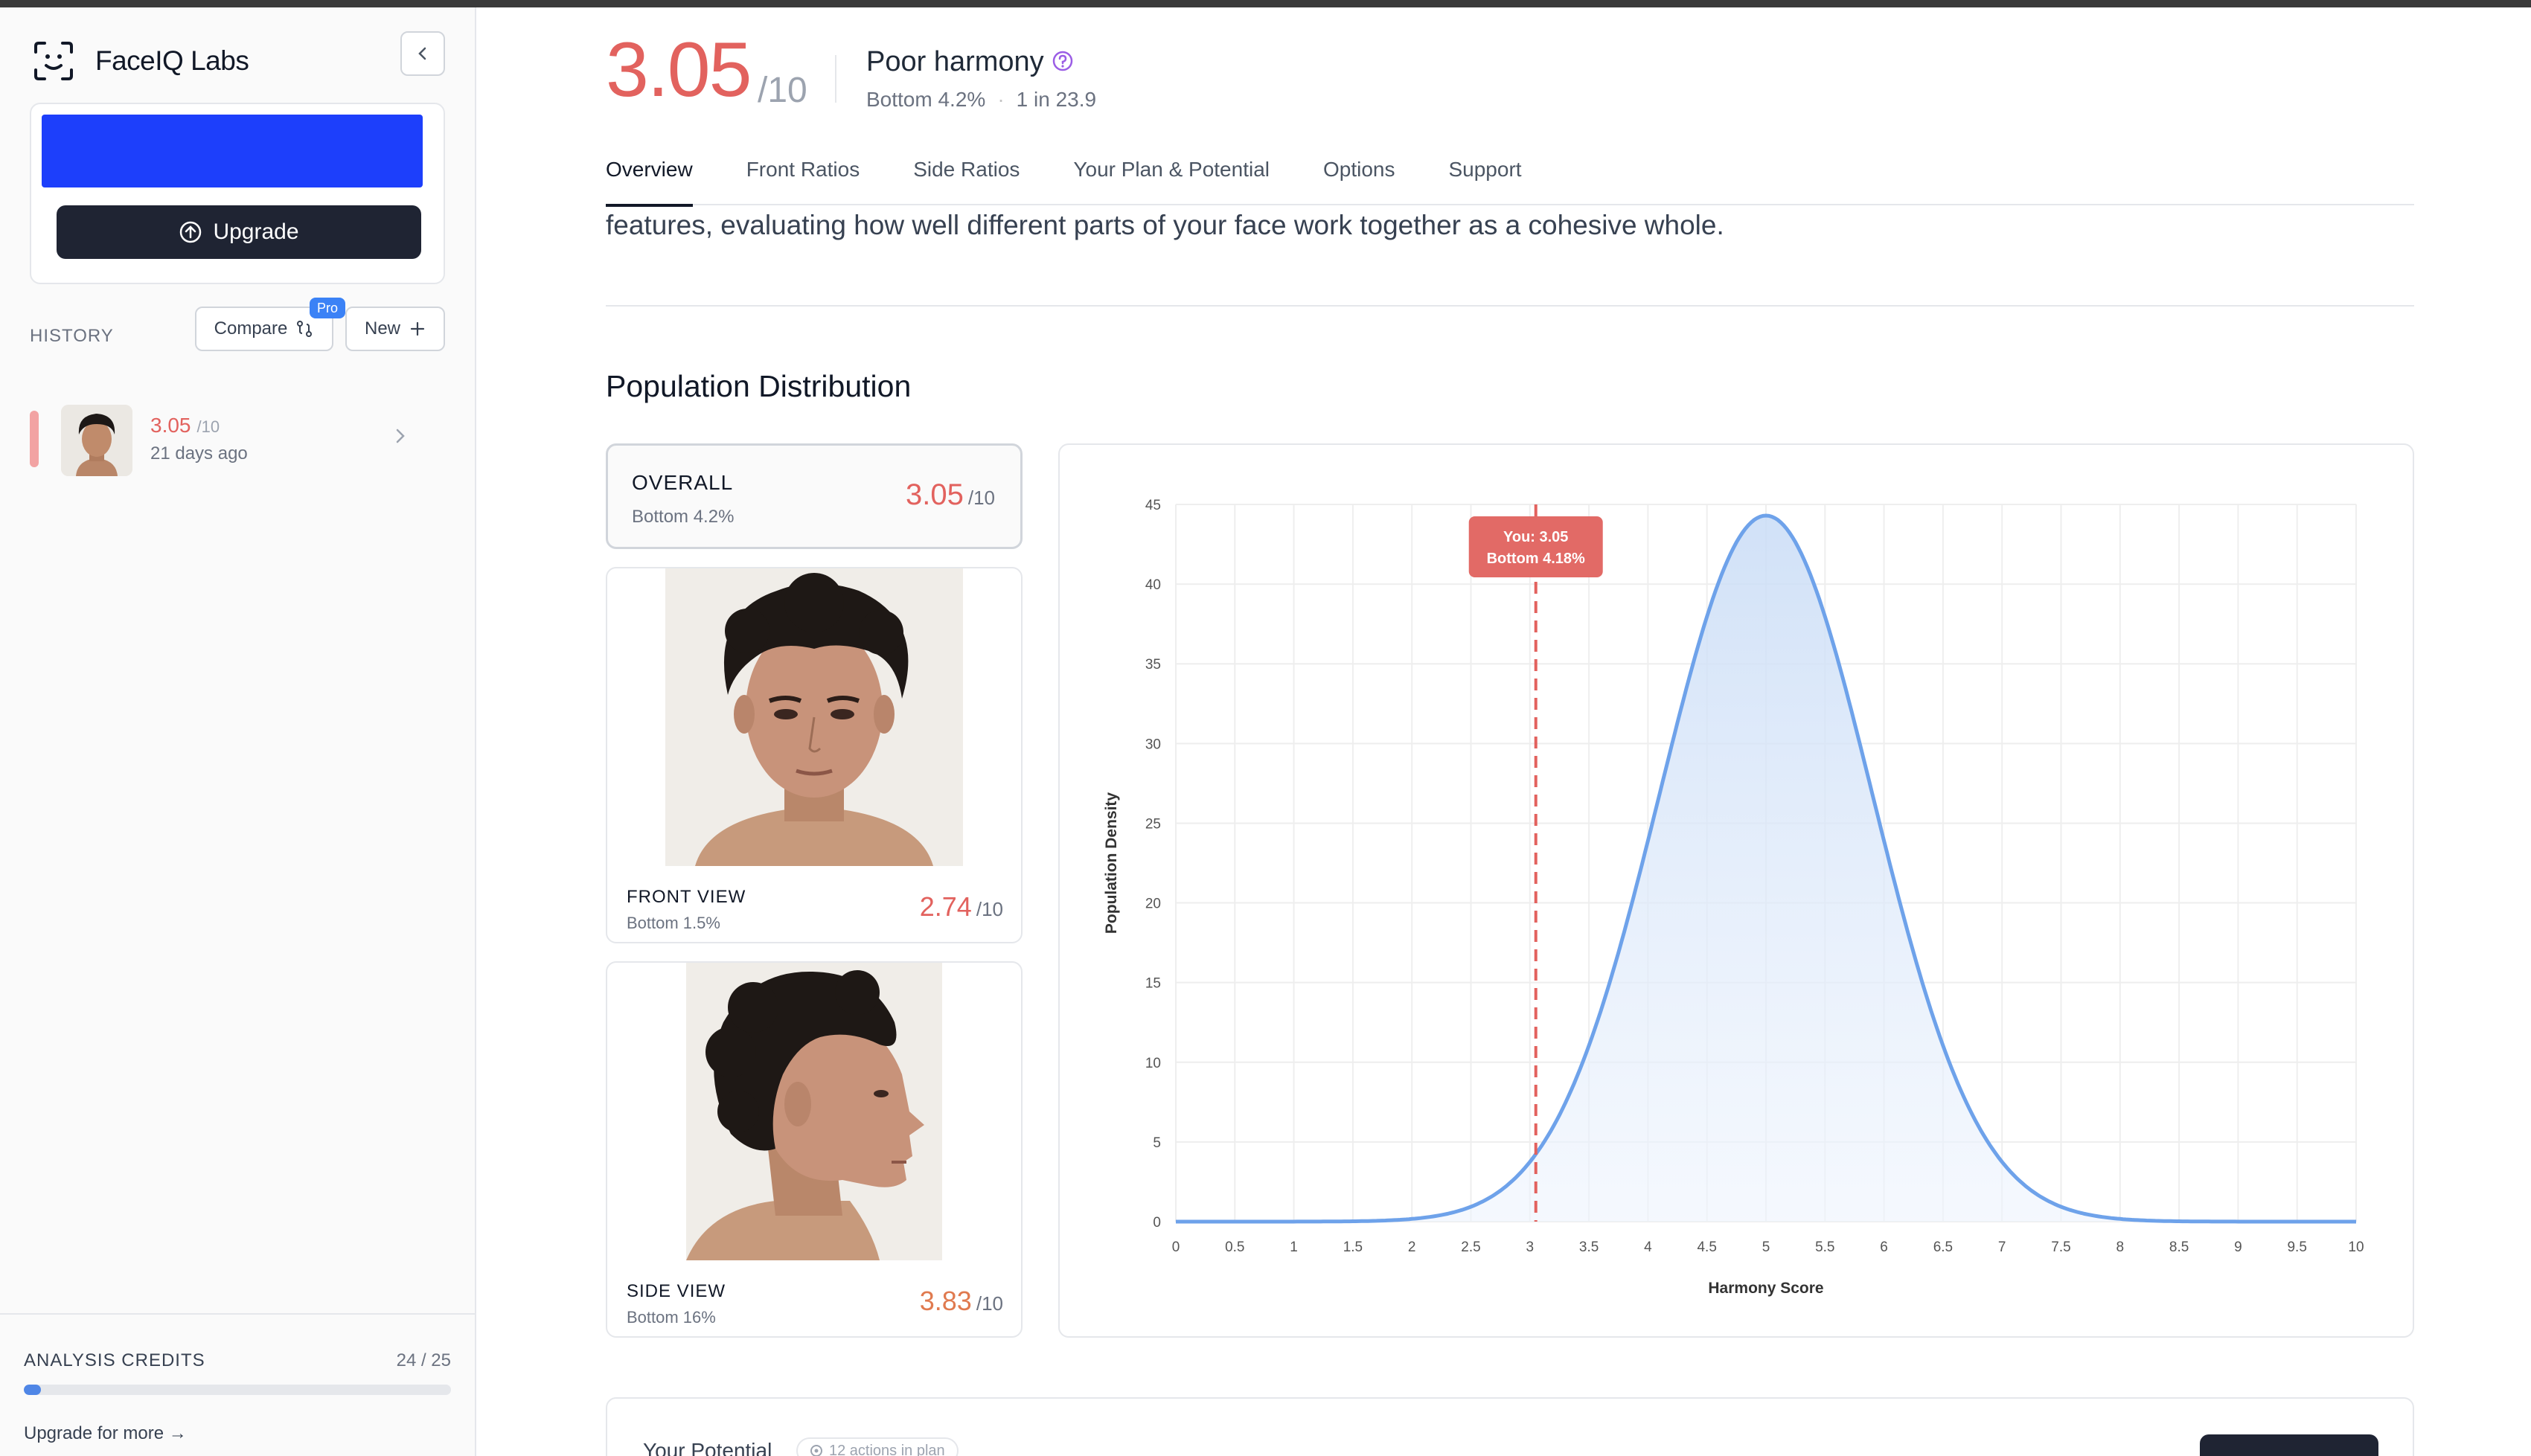 Image resolution: width=2531 pixels, height=1456 pixels. Describe the element at coordinates (1294, 1247) in the screenshot. I see `x-tick-label: 1` at that location.